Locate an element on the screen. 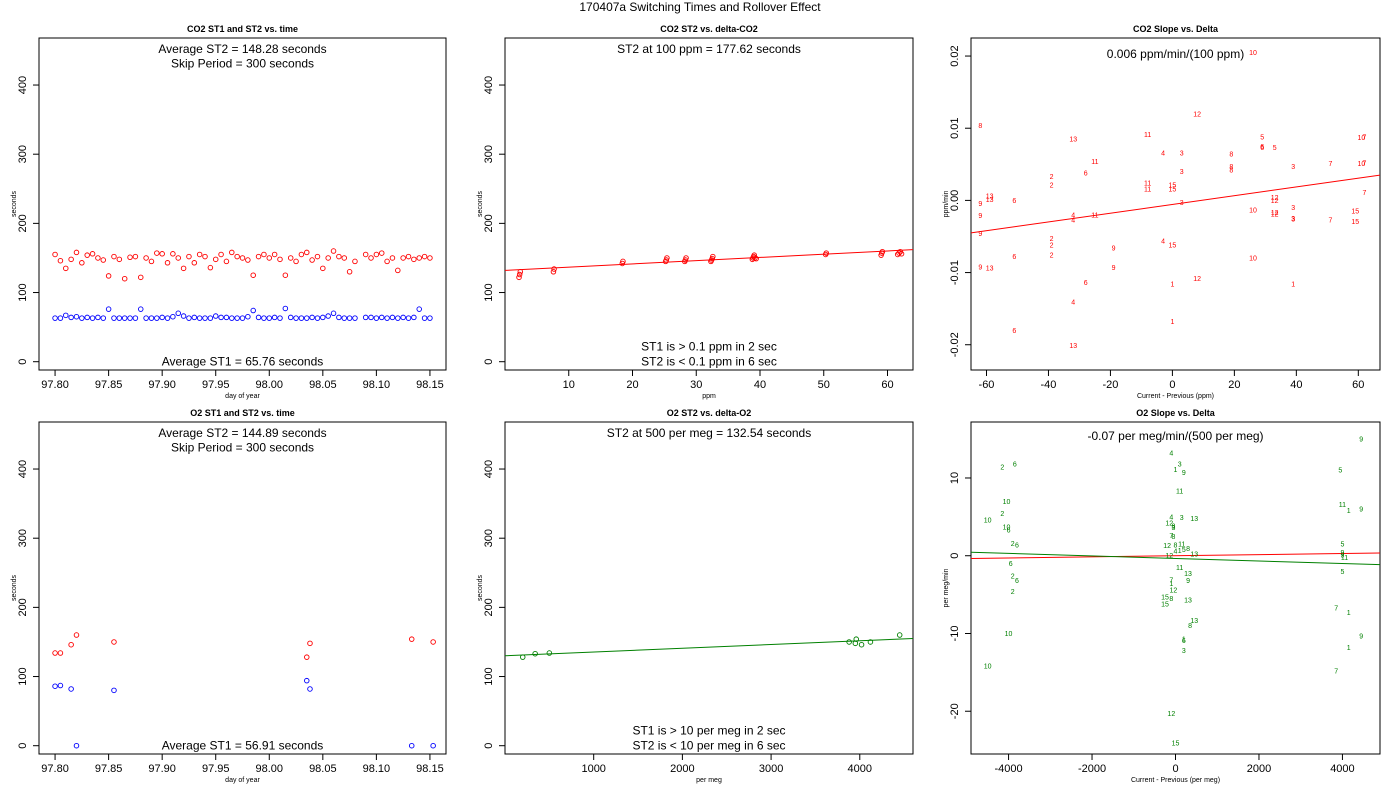  x-tick-label: 60 is located at coordinates (887, 385).